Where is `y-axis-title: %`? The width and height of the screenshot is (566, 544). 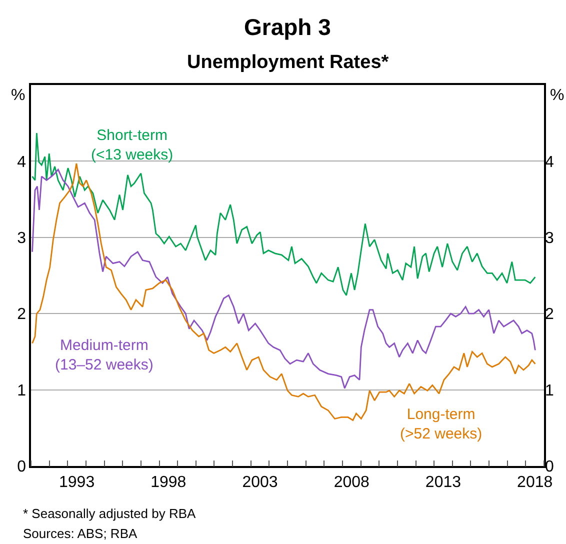
y-axis-title: % is located at coordinates (18, 95).